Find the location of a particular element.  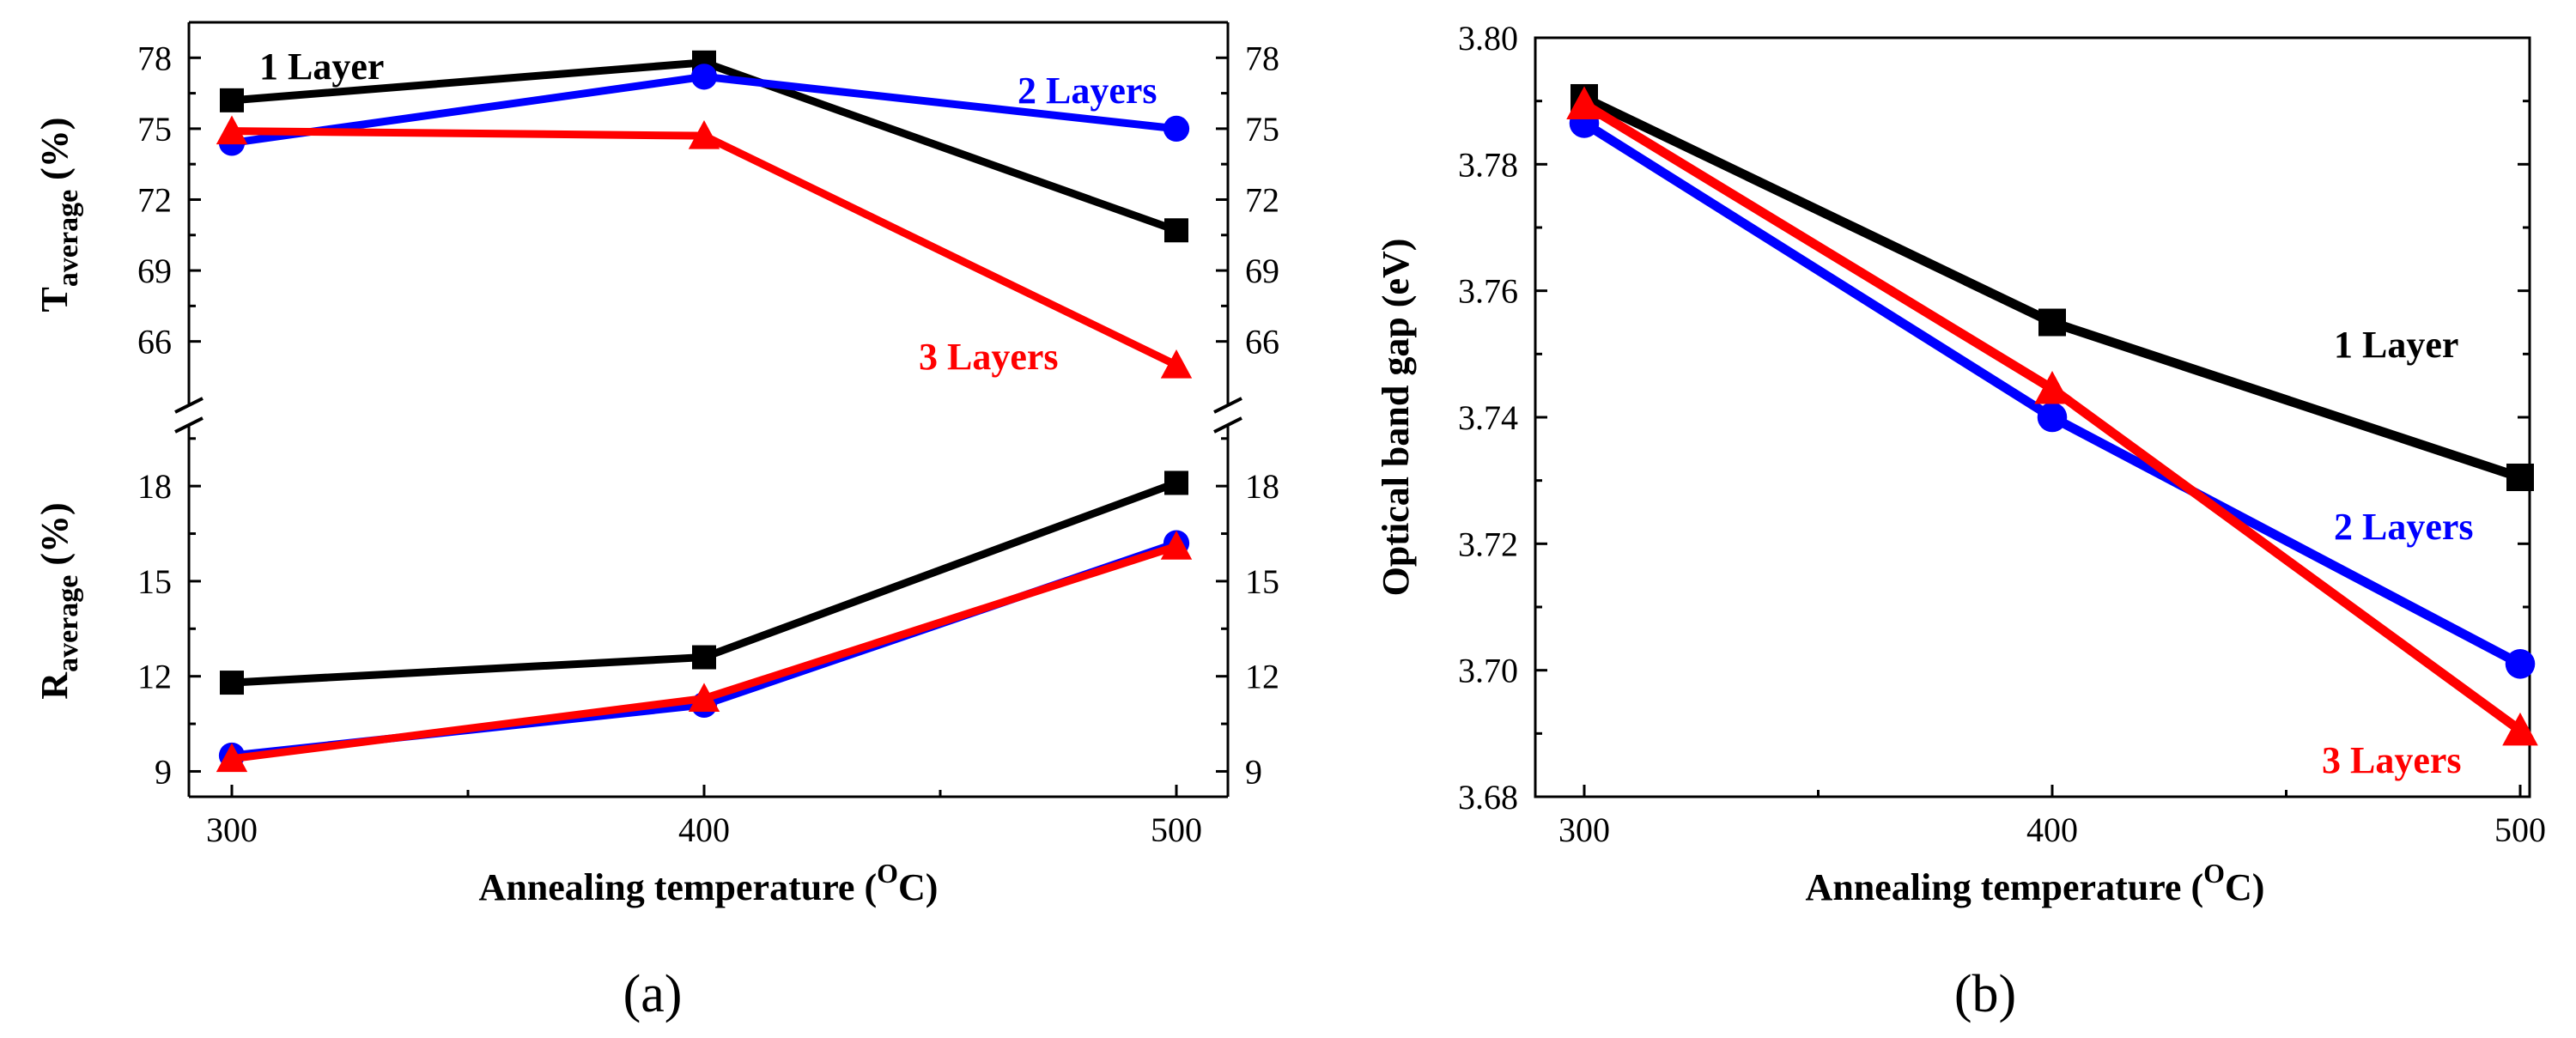

y-tick-label-right: 72 is located at coordinates (1262, 199).